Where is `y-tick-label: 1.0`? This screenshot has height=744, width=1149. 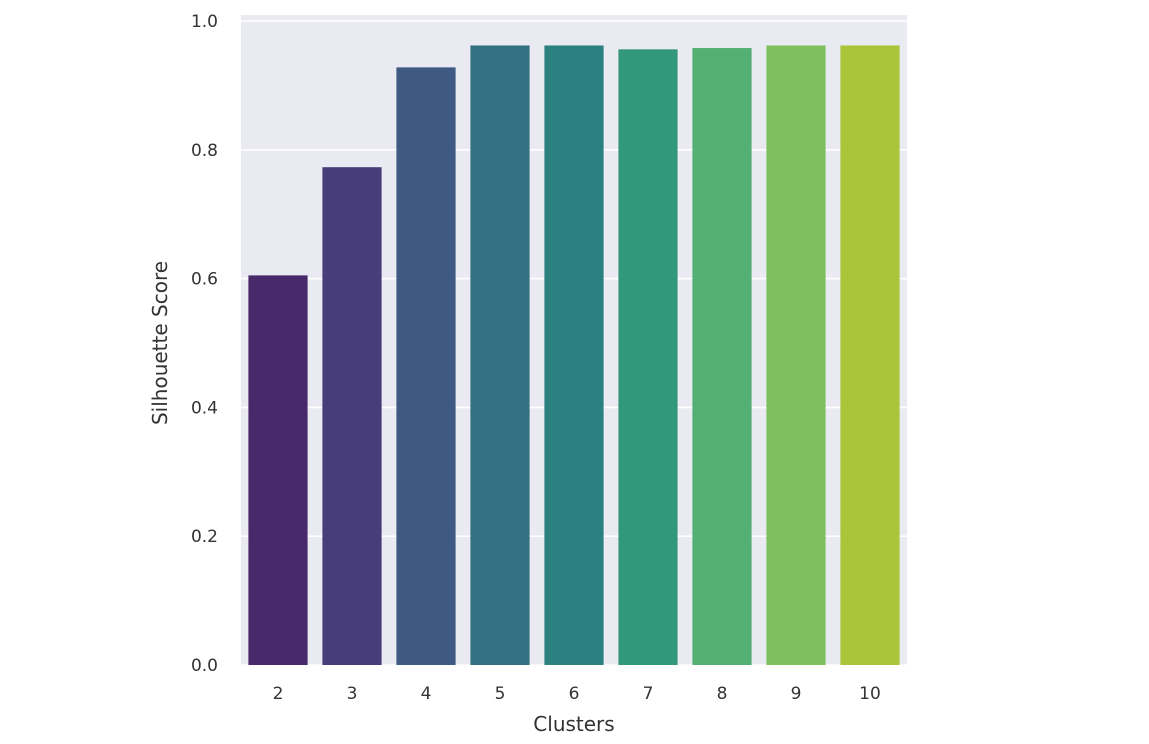
y-tick-label: 1.0 is located at coordinates (204, 22).